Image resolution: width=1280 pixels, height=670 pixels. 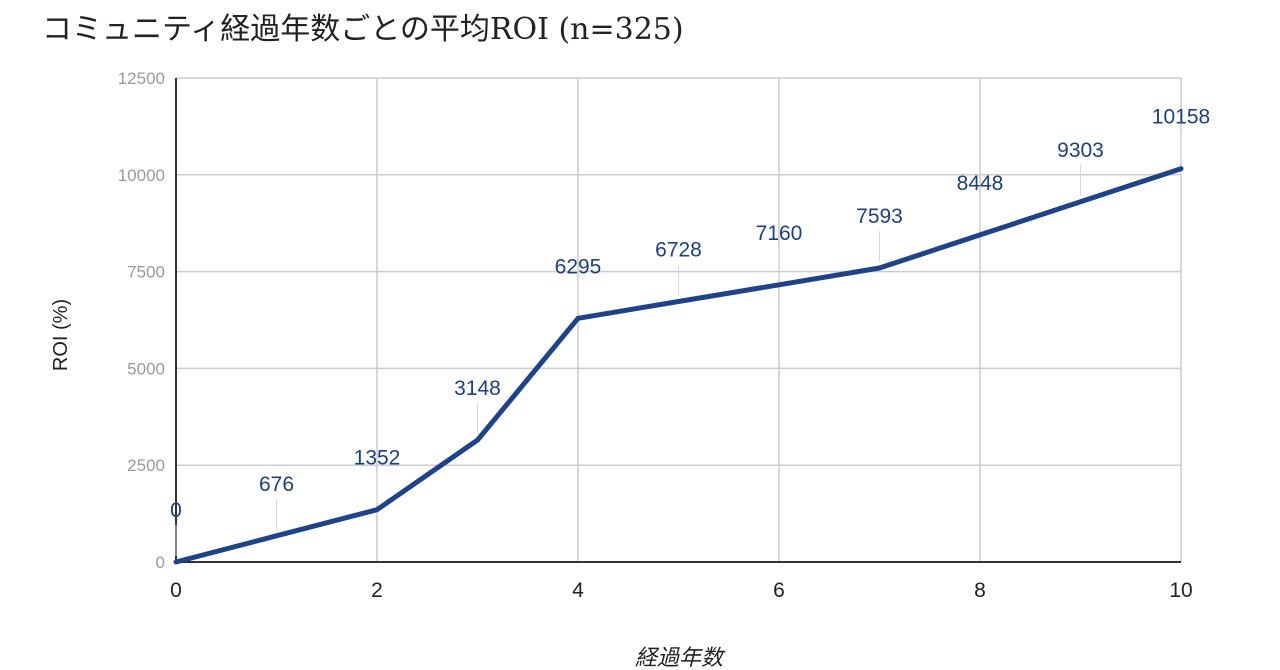 What do you see at coordinates (160, 562) in the screenshot?
I see `y-tick-label: 0` at bounding box center [160, 562].